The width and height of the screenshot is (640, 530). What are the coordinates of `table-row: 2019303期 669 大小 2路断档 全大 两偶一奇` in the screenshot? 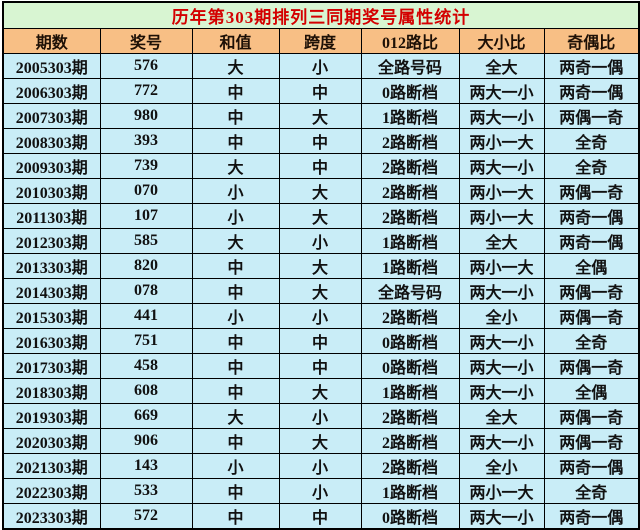 It's located at (321, 416).